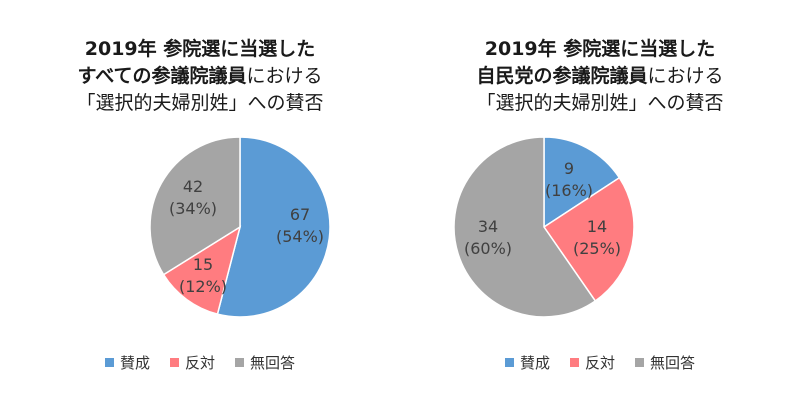 The width and height of the screenshot is (800, 410). What do you see at coordinates (569, 168) in the screenshot?
I see `slice-value-label: 9` at bounding box center [569, 168].